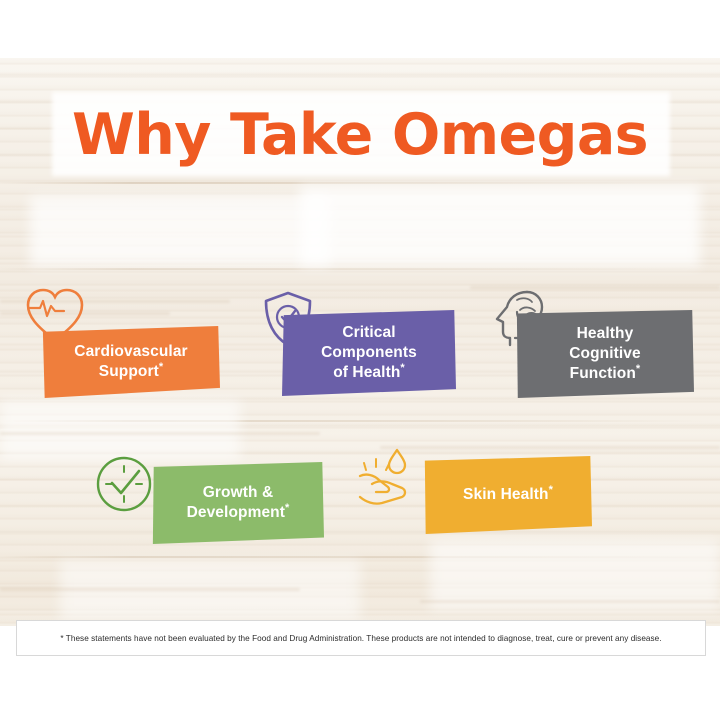  What do you see at coordinates (131, 362) in the screenshot?
I see `banner-cardiovascular-support: Cardiovascular Support*` at bounding box center [131, 362].